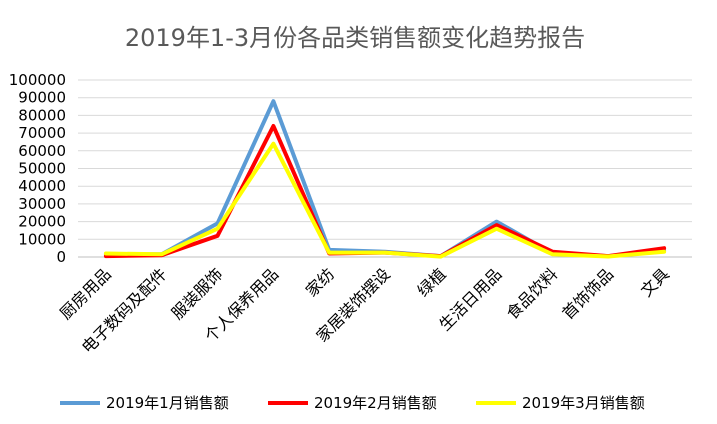 The height and width of the screenshot is (424, 717). I want to click on y-tick-label: 40000, so click(42, 186).